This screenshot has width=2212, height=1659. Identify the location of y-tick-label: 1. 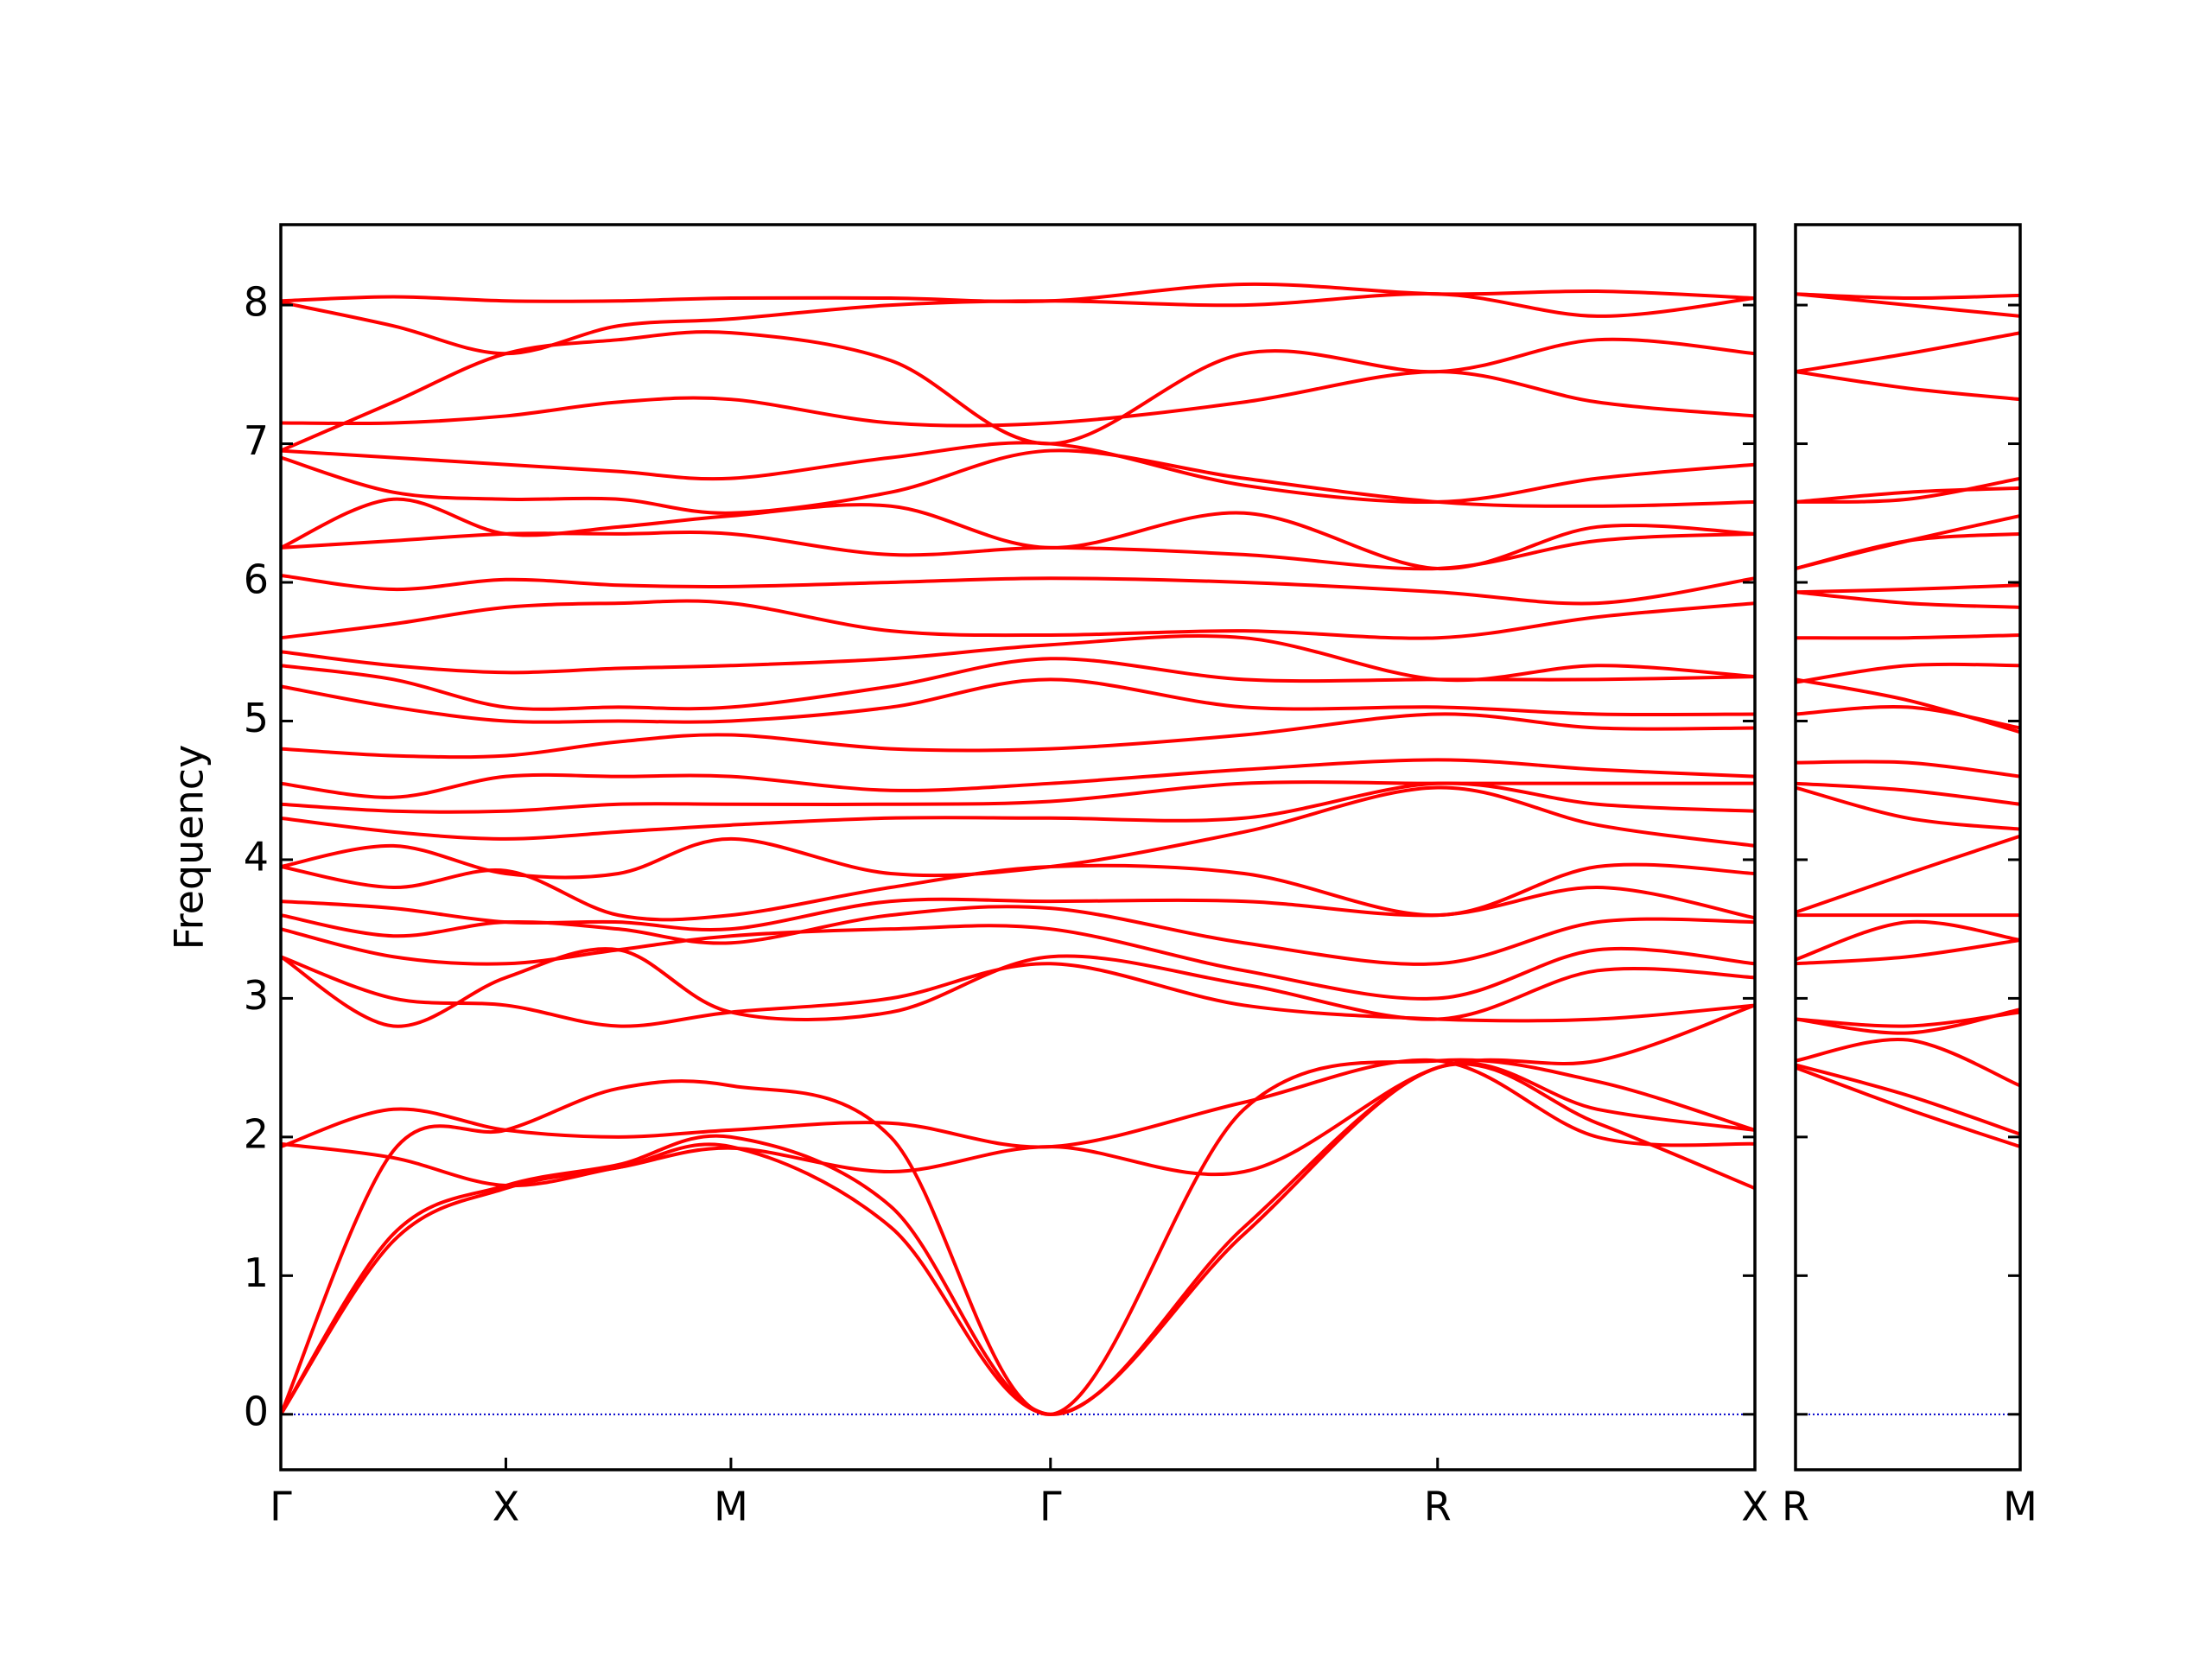
(256, 1272).